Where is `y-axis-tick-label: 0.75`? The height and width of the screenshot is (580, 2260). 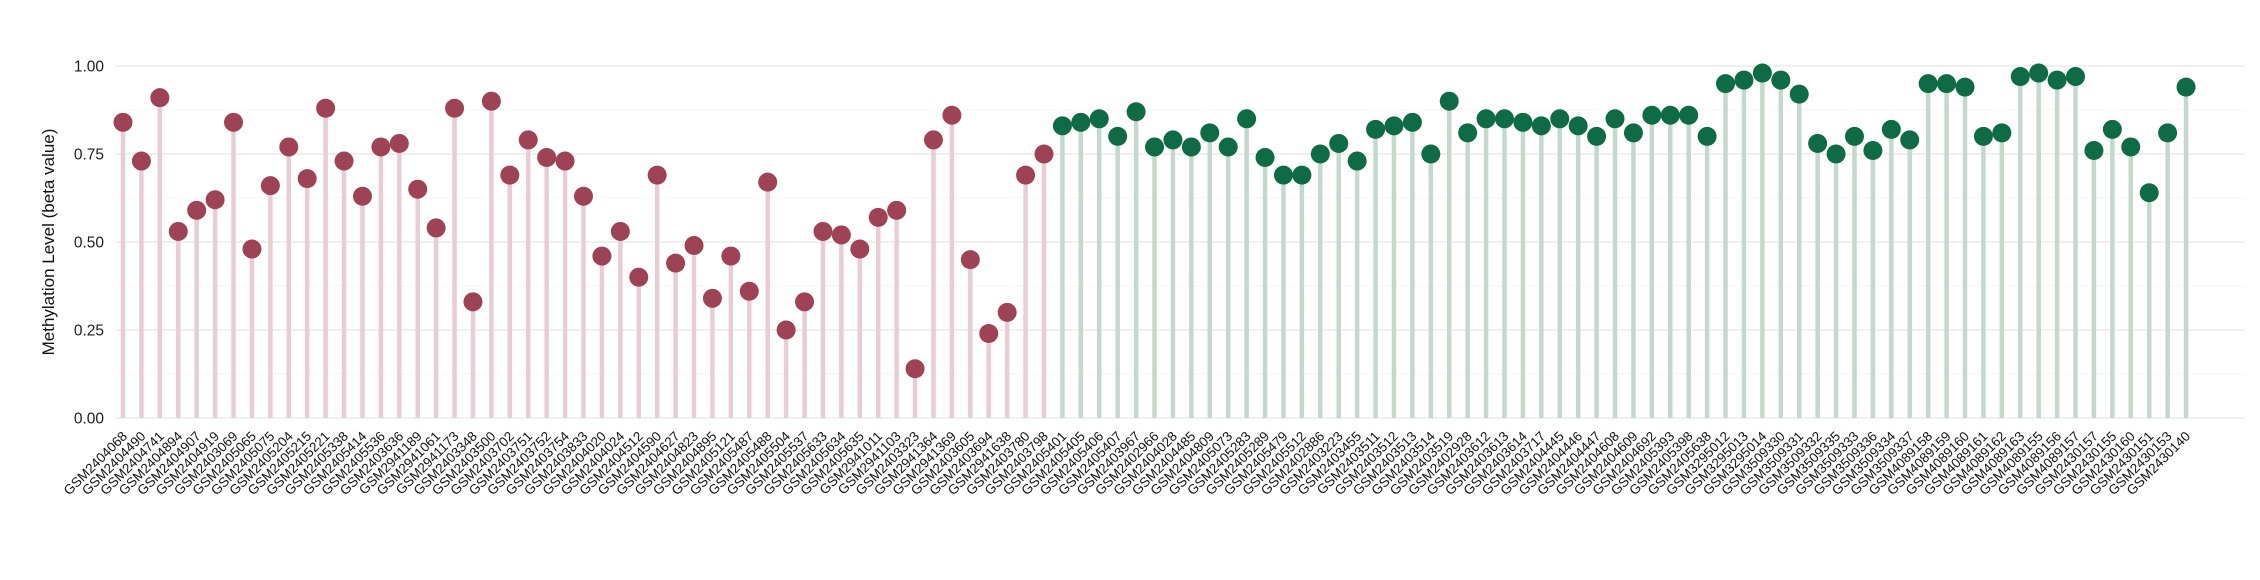 y-axis-tick-label: 0.75 is located at coordinates (89, 155).